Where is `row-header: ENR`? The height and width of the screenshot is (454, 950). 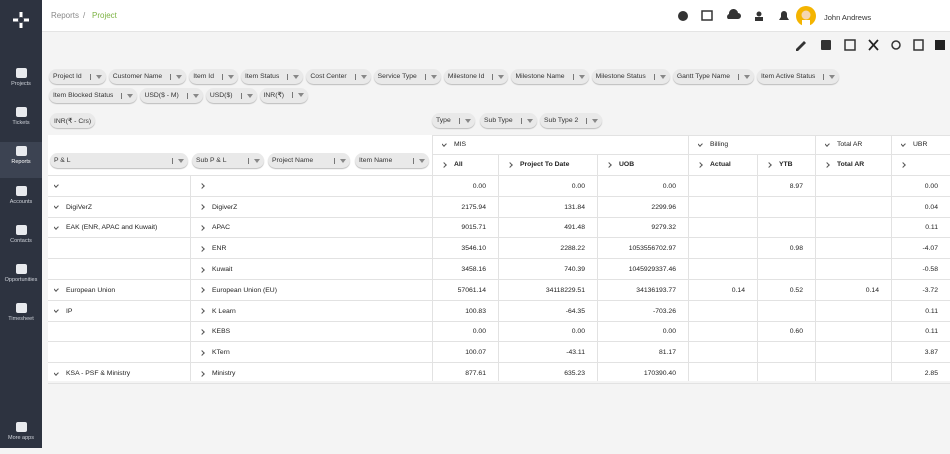 row-header: ENR is located at coordinates (315, 248).